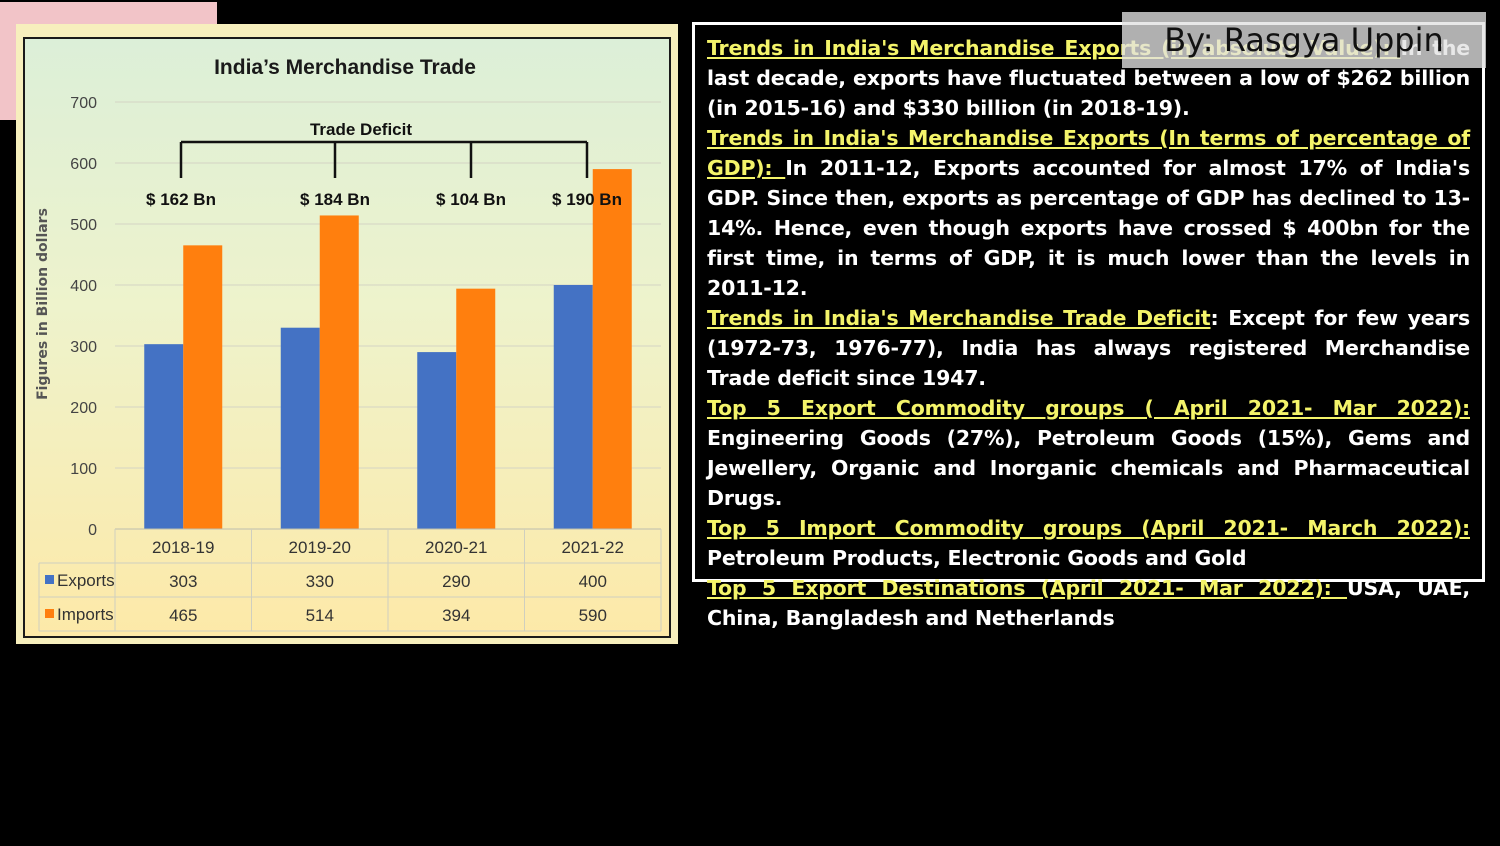  What do you see at coordinates (593, 615) in the screenshot?
I see `data-label-imports: 590` at bounding box center [593, 615].